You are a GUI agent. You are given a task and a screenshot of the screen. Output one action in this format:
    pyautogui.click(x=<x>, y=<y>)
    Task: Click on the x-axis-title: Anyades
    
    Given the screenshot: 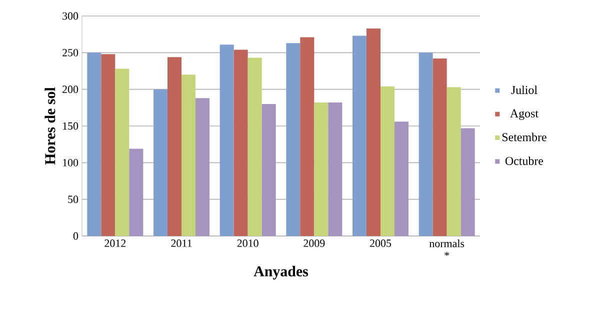 What is the action you would take?
    pyautogui.click(x=281, y=273)
    